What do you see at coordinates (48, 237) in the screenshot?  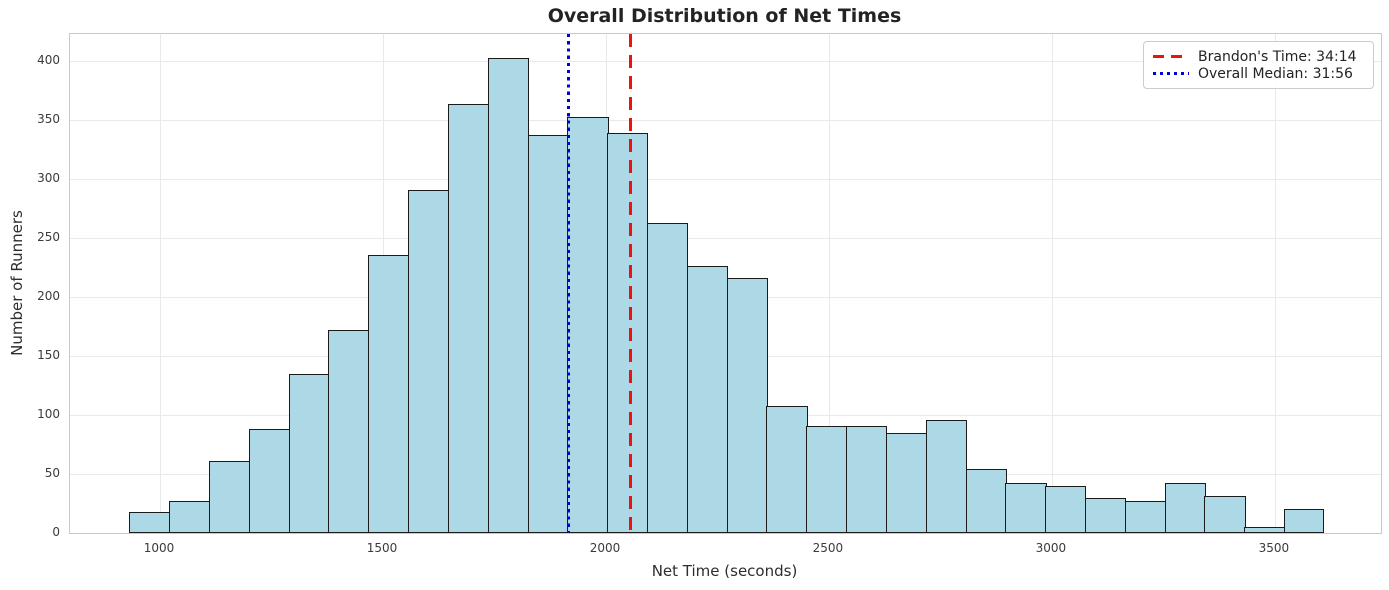 I see `y-tick-label: 250` at bounding box center [48, 237].